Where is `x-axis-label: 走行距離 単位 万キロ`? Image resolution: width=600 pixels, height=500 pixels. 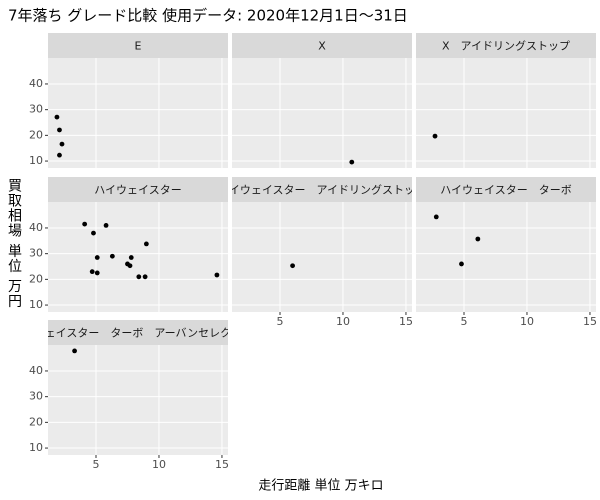
x-axis-label: 走行距離 単位 万キロ is located at coordinates (320, 486).